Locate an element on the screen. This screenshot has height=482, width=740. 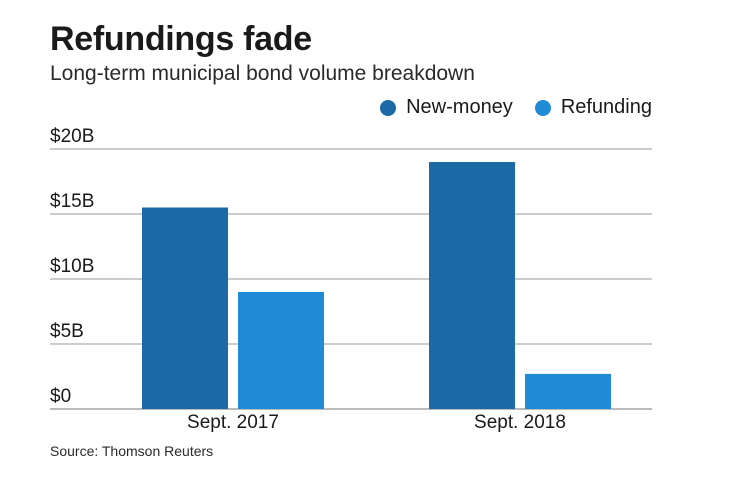
legend-item-refunding: Refunding is located at coordinates (593, 107).